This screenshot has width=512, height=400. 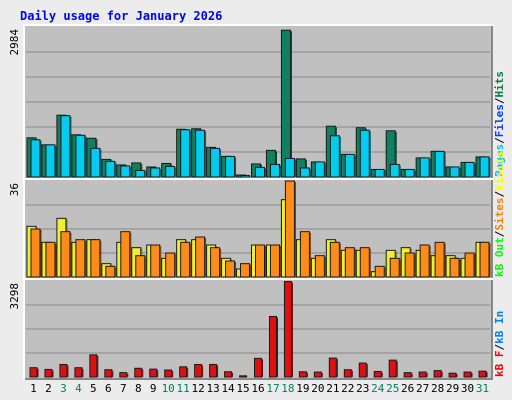 What do you see at coordinates (168, 388) in the screenshot?
I see `day-label-10: 10` at bounding box center [168, 388].